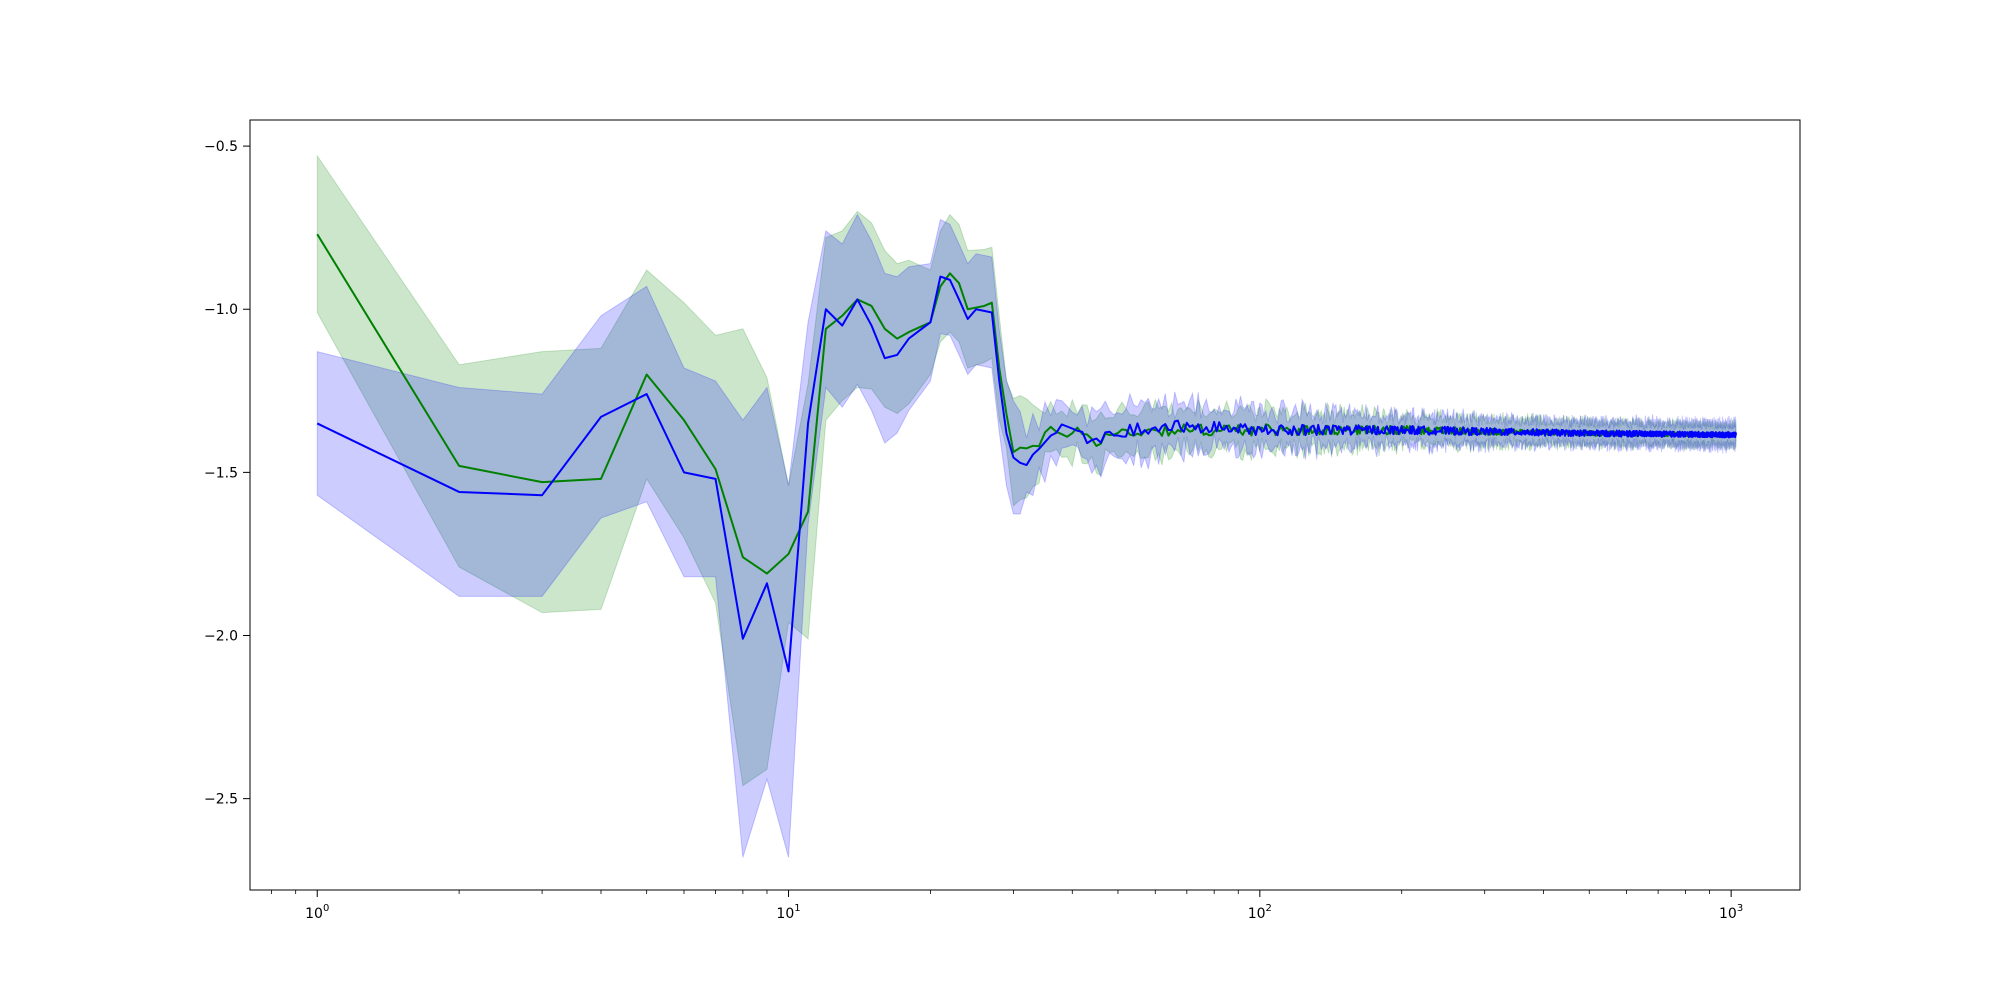 The height and width of the screenshot is (1000, 2000). I want to click on y-tick-label: −1.0, so click(221, 310).